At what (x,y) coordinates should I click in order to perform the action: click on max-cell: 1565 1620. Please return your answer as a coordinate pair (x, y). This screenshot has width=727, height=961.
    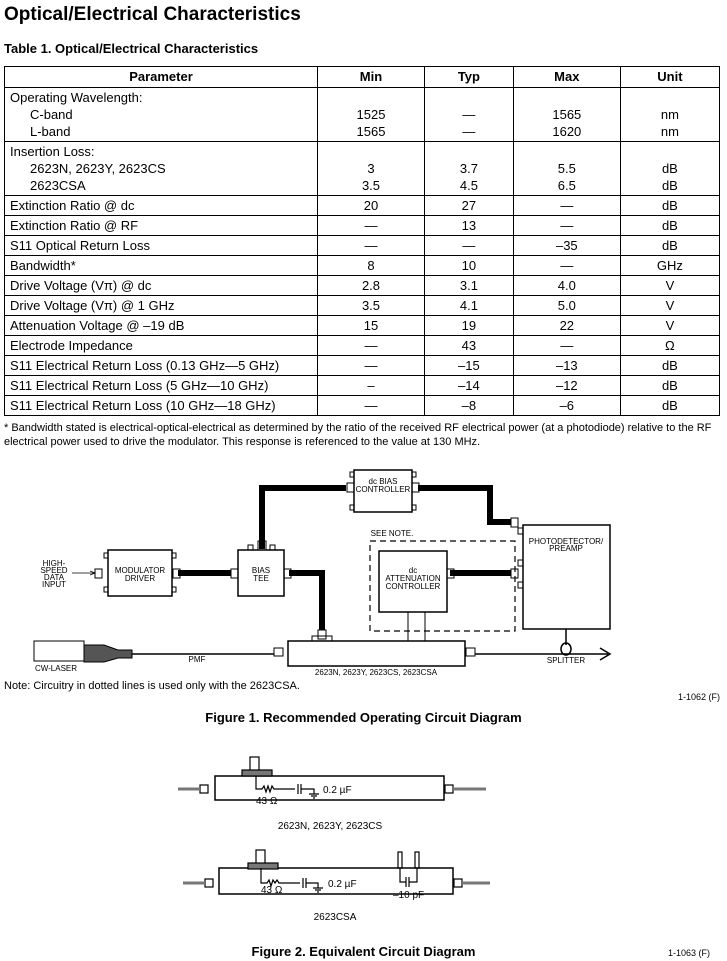
    Looking at the image, I should click on (566, 114).